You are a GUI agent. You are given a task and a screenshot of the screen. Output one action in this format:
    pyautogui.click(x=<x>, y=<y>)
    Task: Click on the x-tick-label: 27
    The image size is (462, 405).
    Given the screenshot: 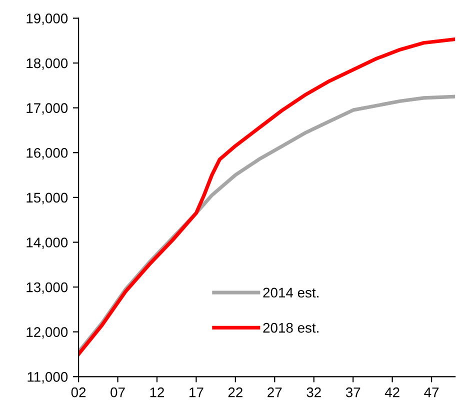 What is the action you would take?
    pyautogui.click(x=275, y=392)
    